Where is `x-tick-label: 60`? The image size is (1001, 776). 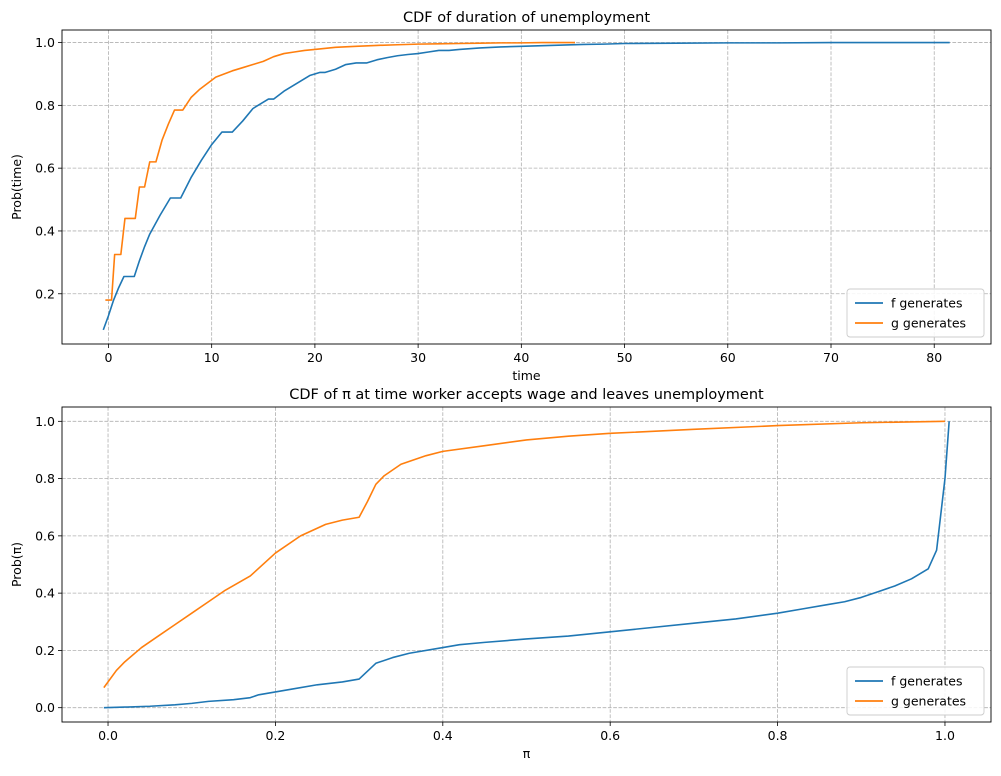
x-tick-label: 60 is located at coordinates (728, 357).